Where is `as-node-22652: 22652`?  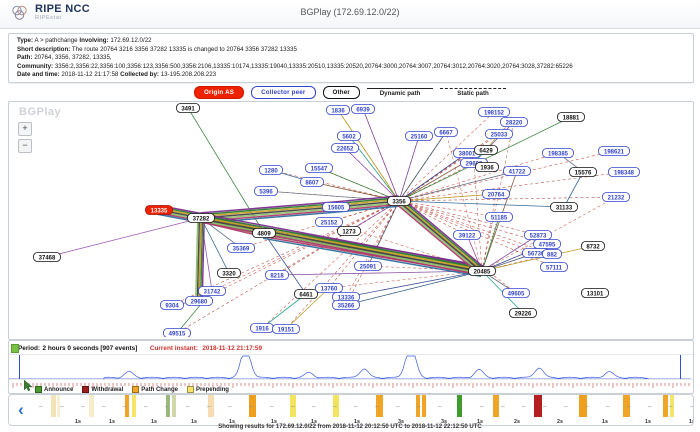 as-node-22652: 22652 is located at coordinates (345, 148).